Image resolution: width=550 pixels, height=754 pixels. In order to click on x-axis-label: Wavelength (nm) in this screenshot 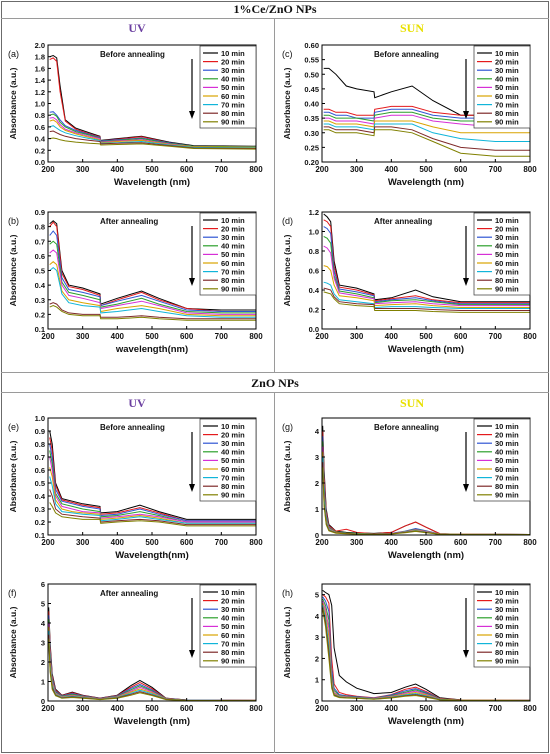, I will do `click(152, 182)`.